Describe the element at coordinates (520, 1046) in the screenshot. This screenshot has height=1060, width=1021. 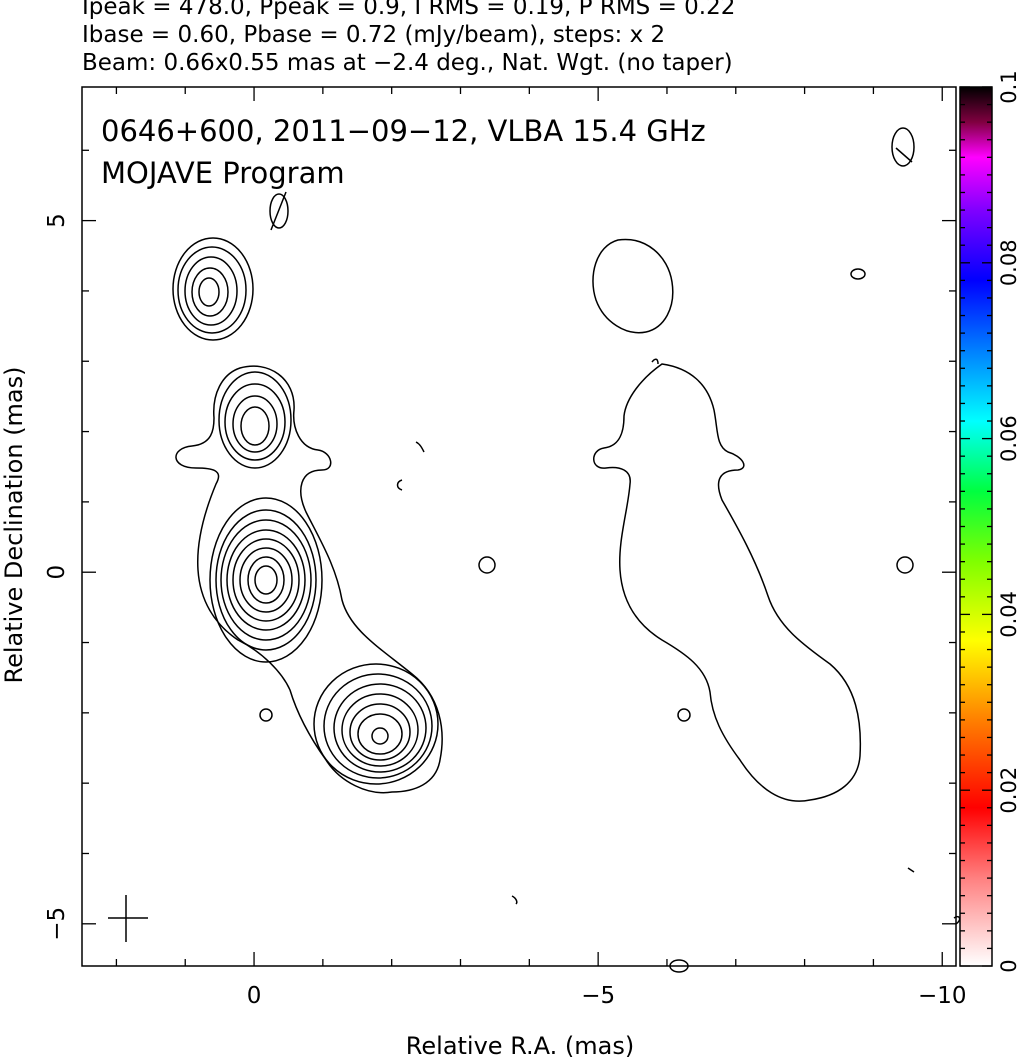
I see `x-axis-label: Relative R.A. (mas)` at that location.